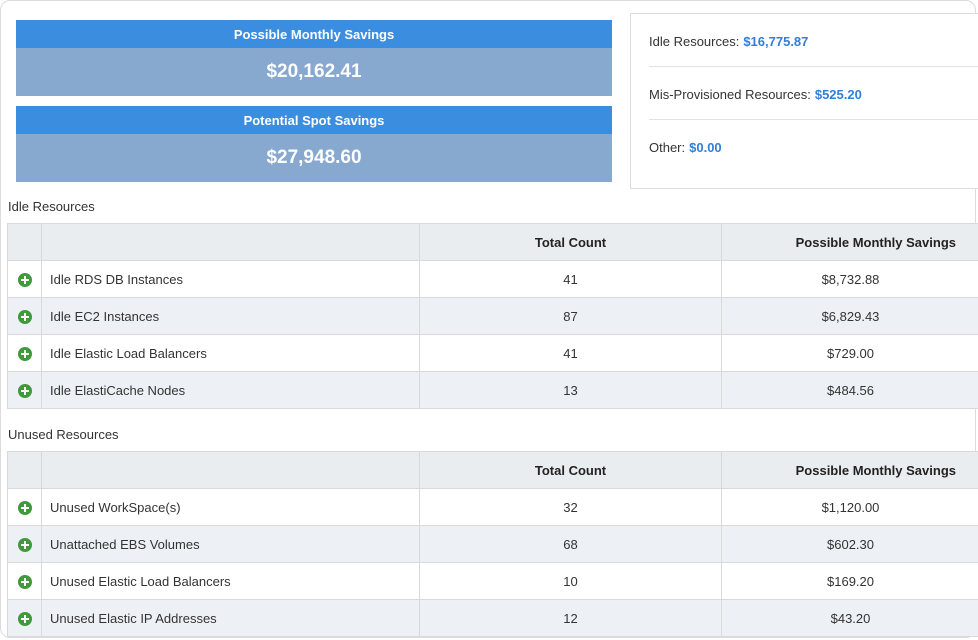 This screenshot has height=640, width=978. Describe the element at coordinates (813, 147) in the screenshot. I see `breakdown-other: Other: $0.00` at that location.